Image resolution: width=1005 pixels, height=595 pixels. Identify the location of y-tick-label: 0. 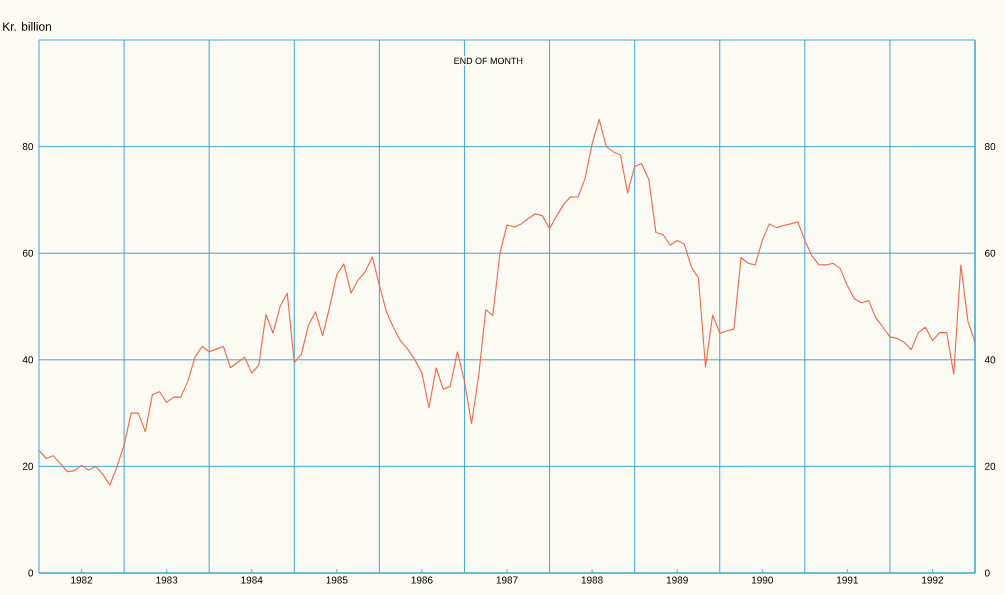
(31, 573).